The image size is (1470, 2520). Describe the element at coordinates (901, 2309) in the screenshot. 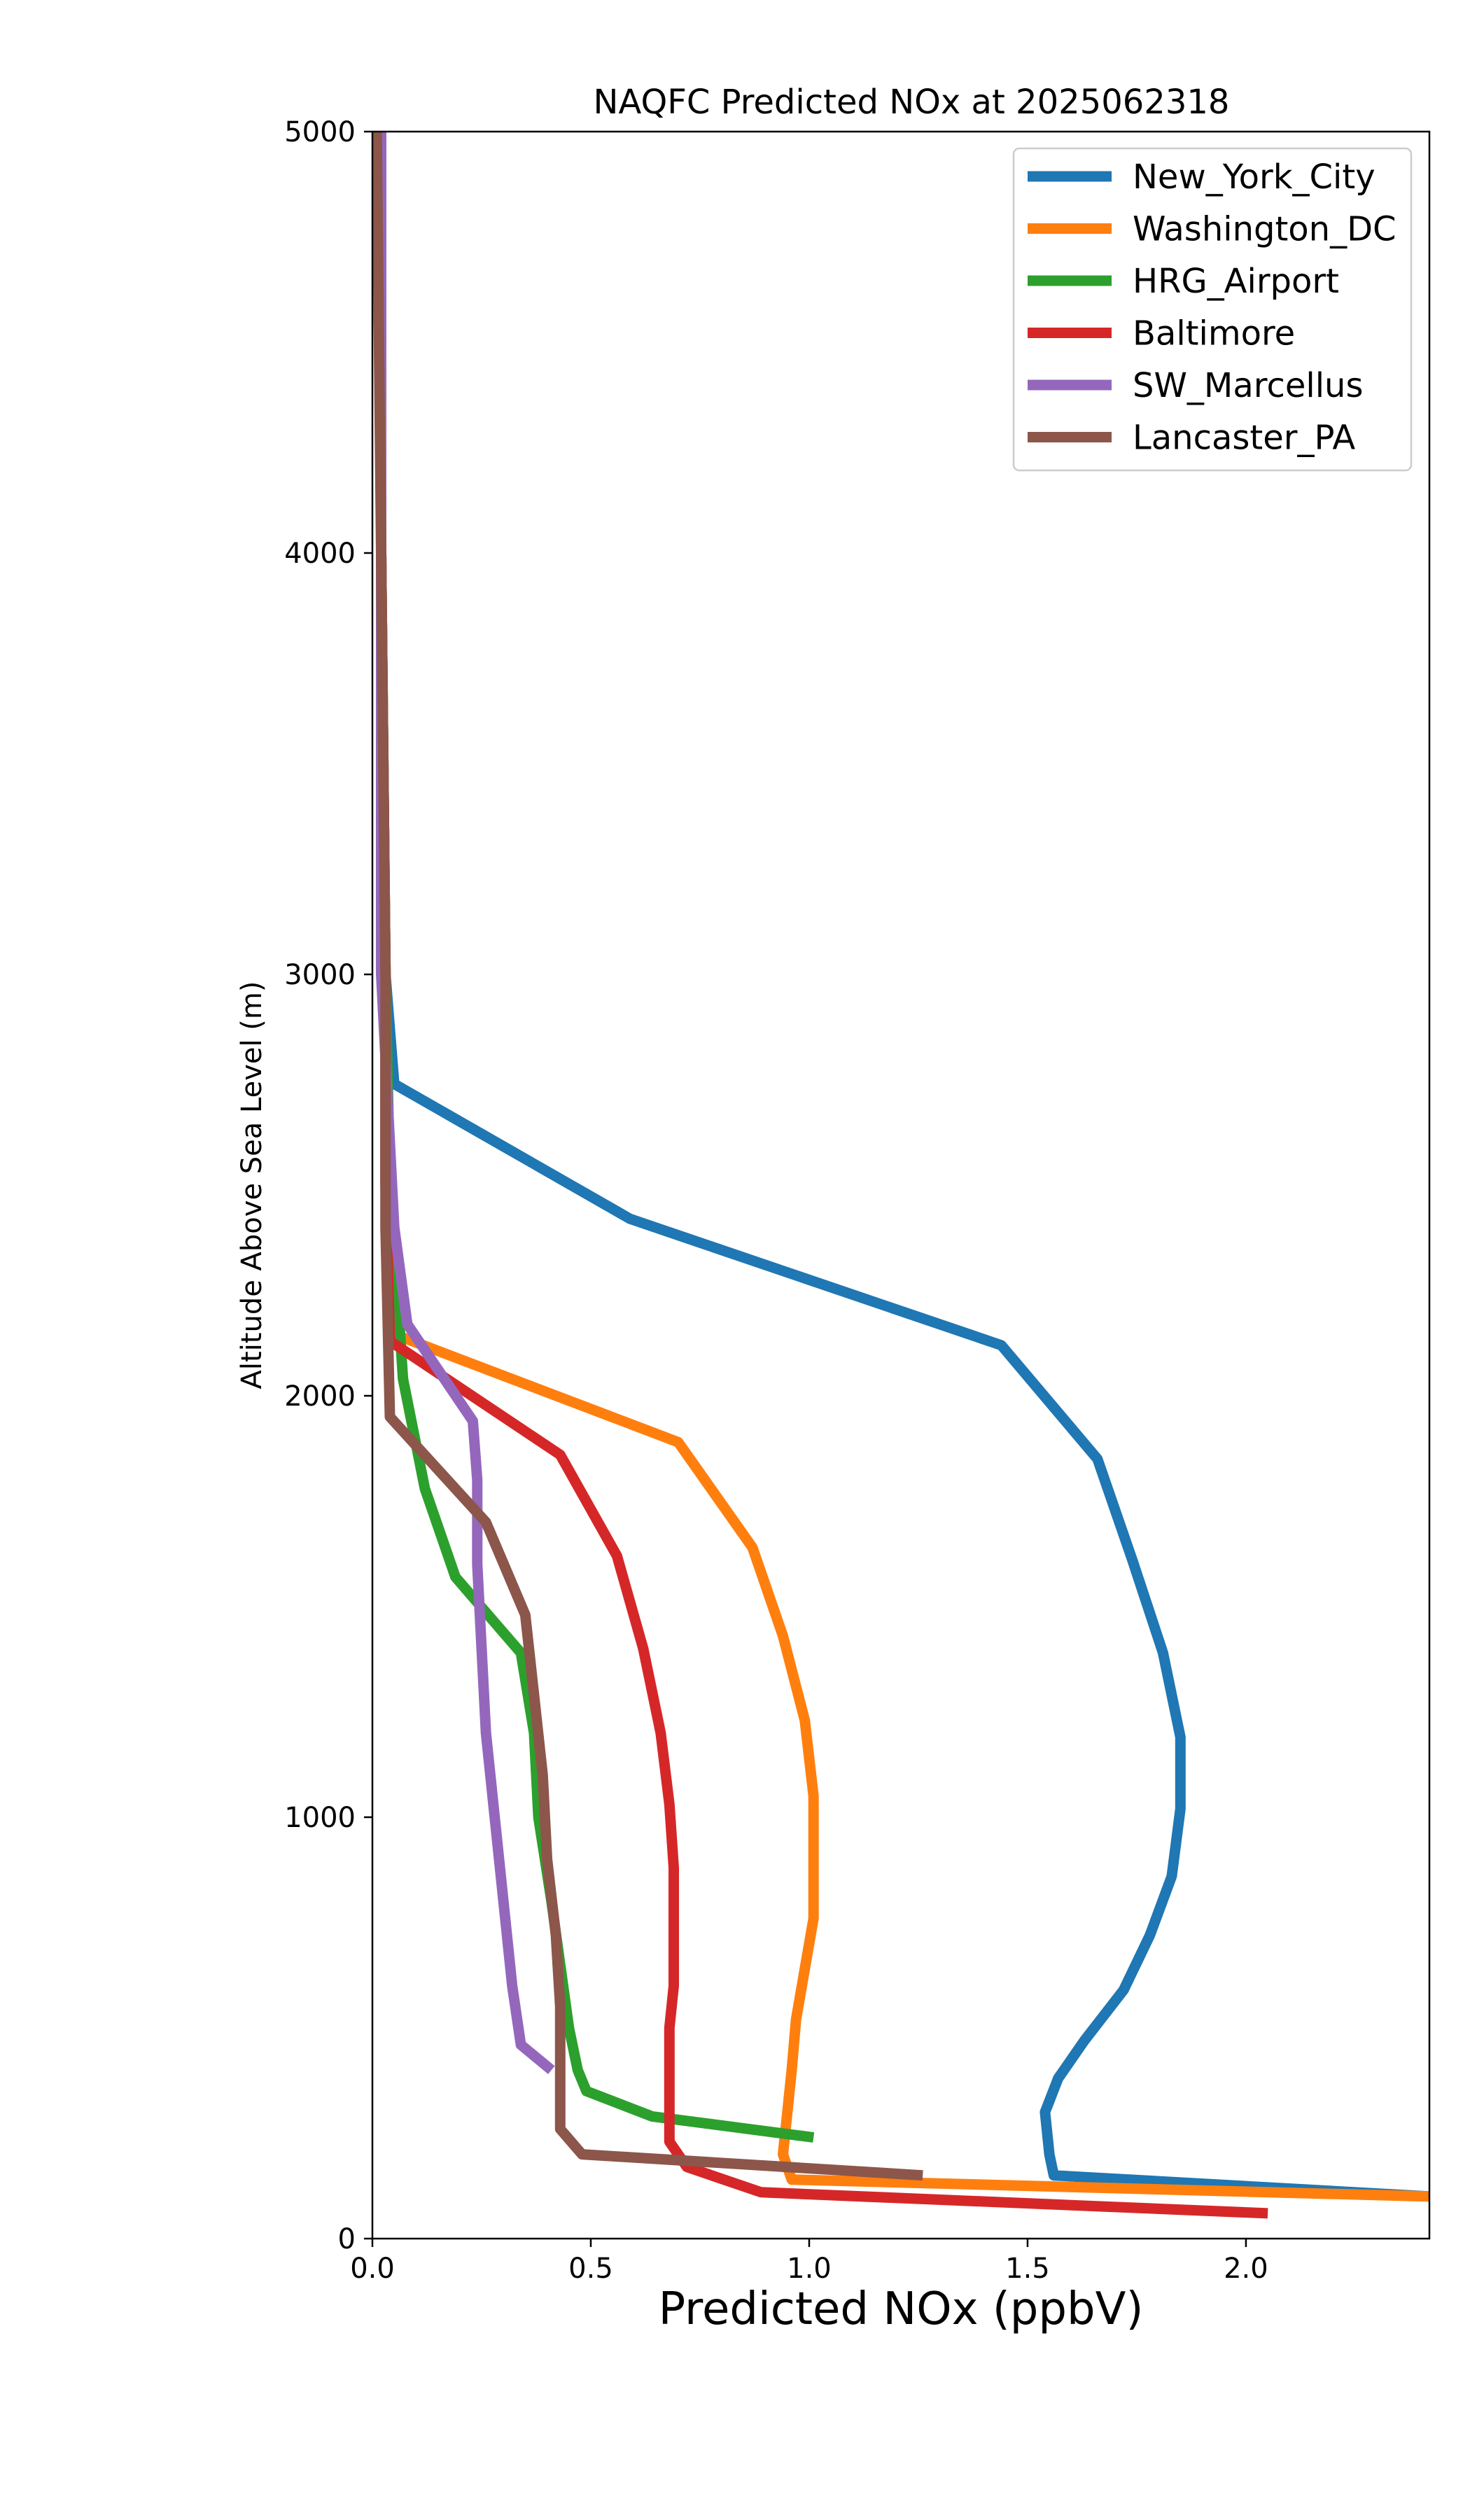

I see `x-axis-label: Predicted NOx (ppbV)` at that location.